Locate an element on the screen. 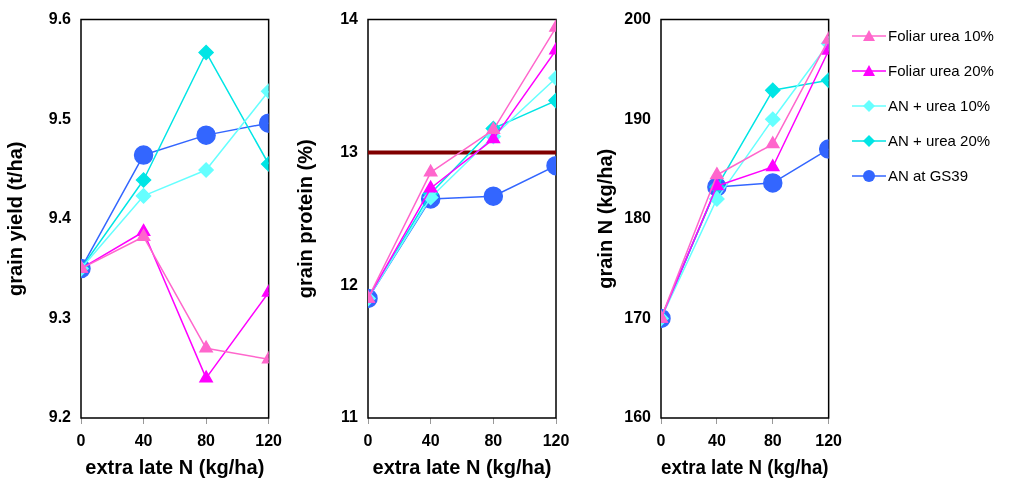 This screenshot has width=1014, height=484. y-tick-label: 13 is located at coordinates (349, 151).